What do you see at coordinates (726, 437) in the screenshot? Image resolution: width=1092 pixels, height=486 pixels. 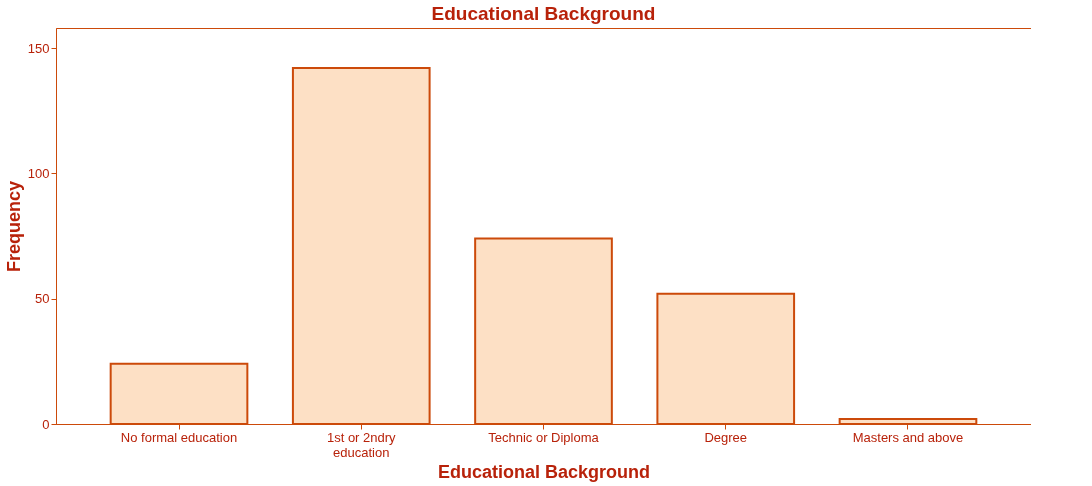 I see `x-tick-label: Degree` at bounding box center [726, 437].